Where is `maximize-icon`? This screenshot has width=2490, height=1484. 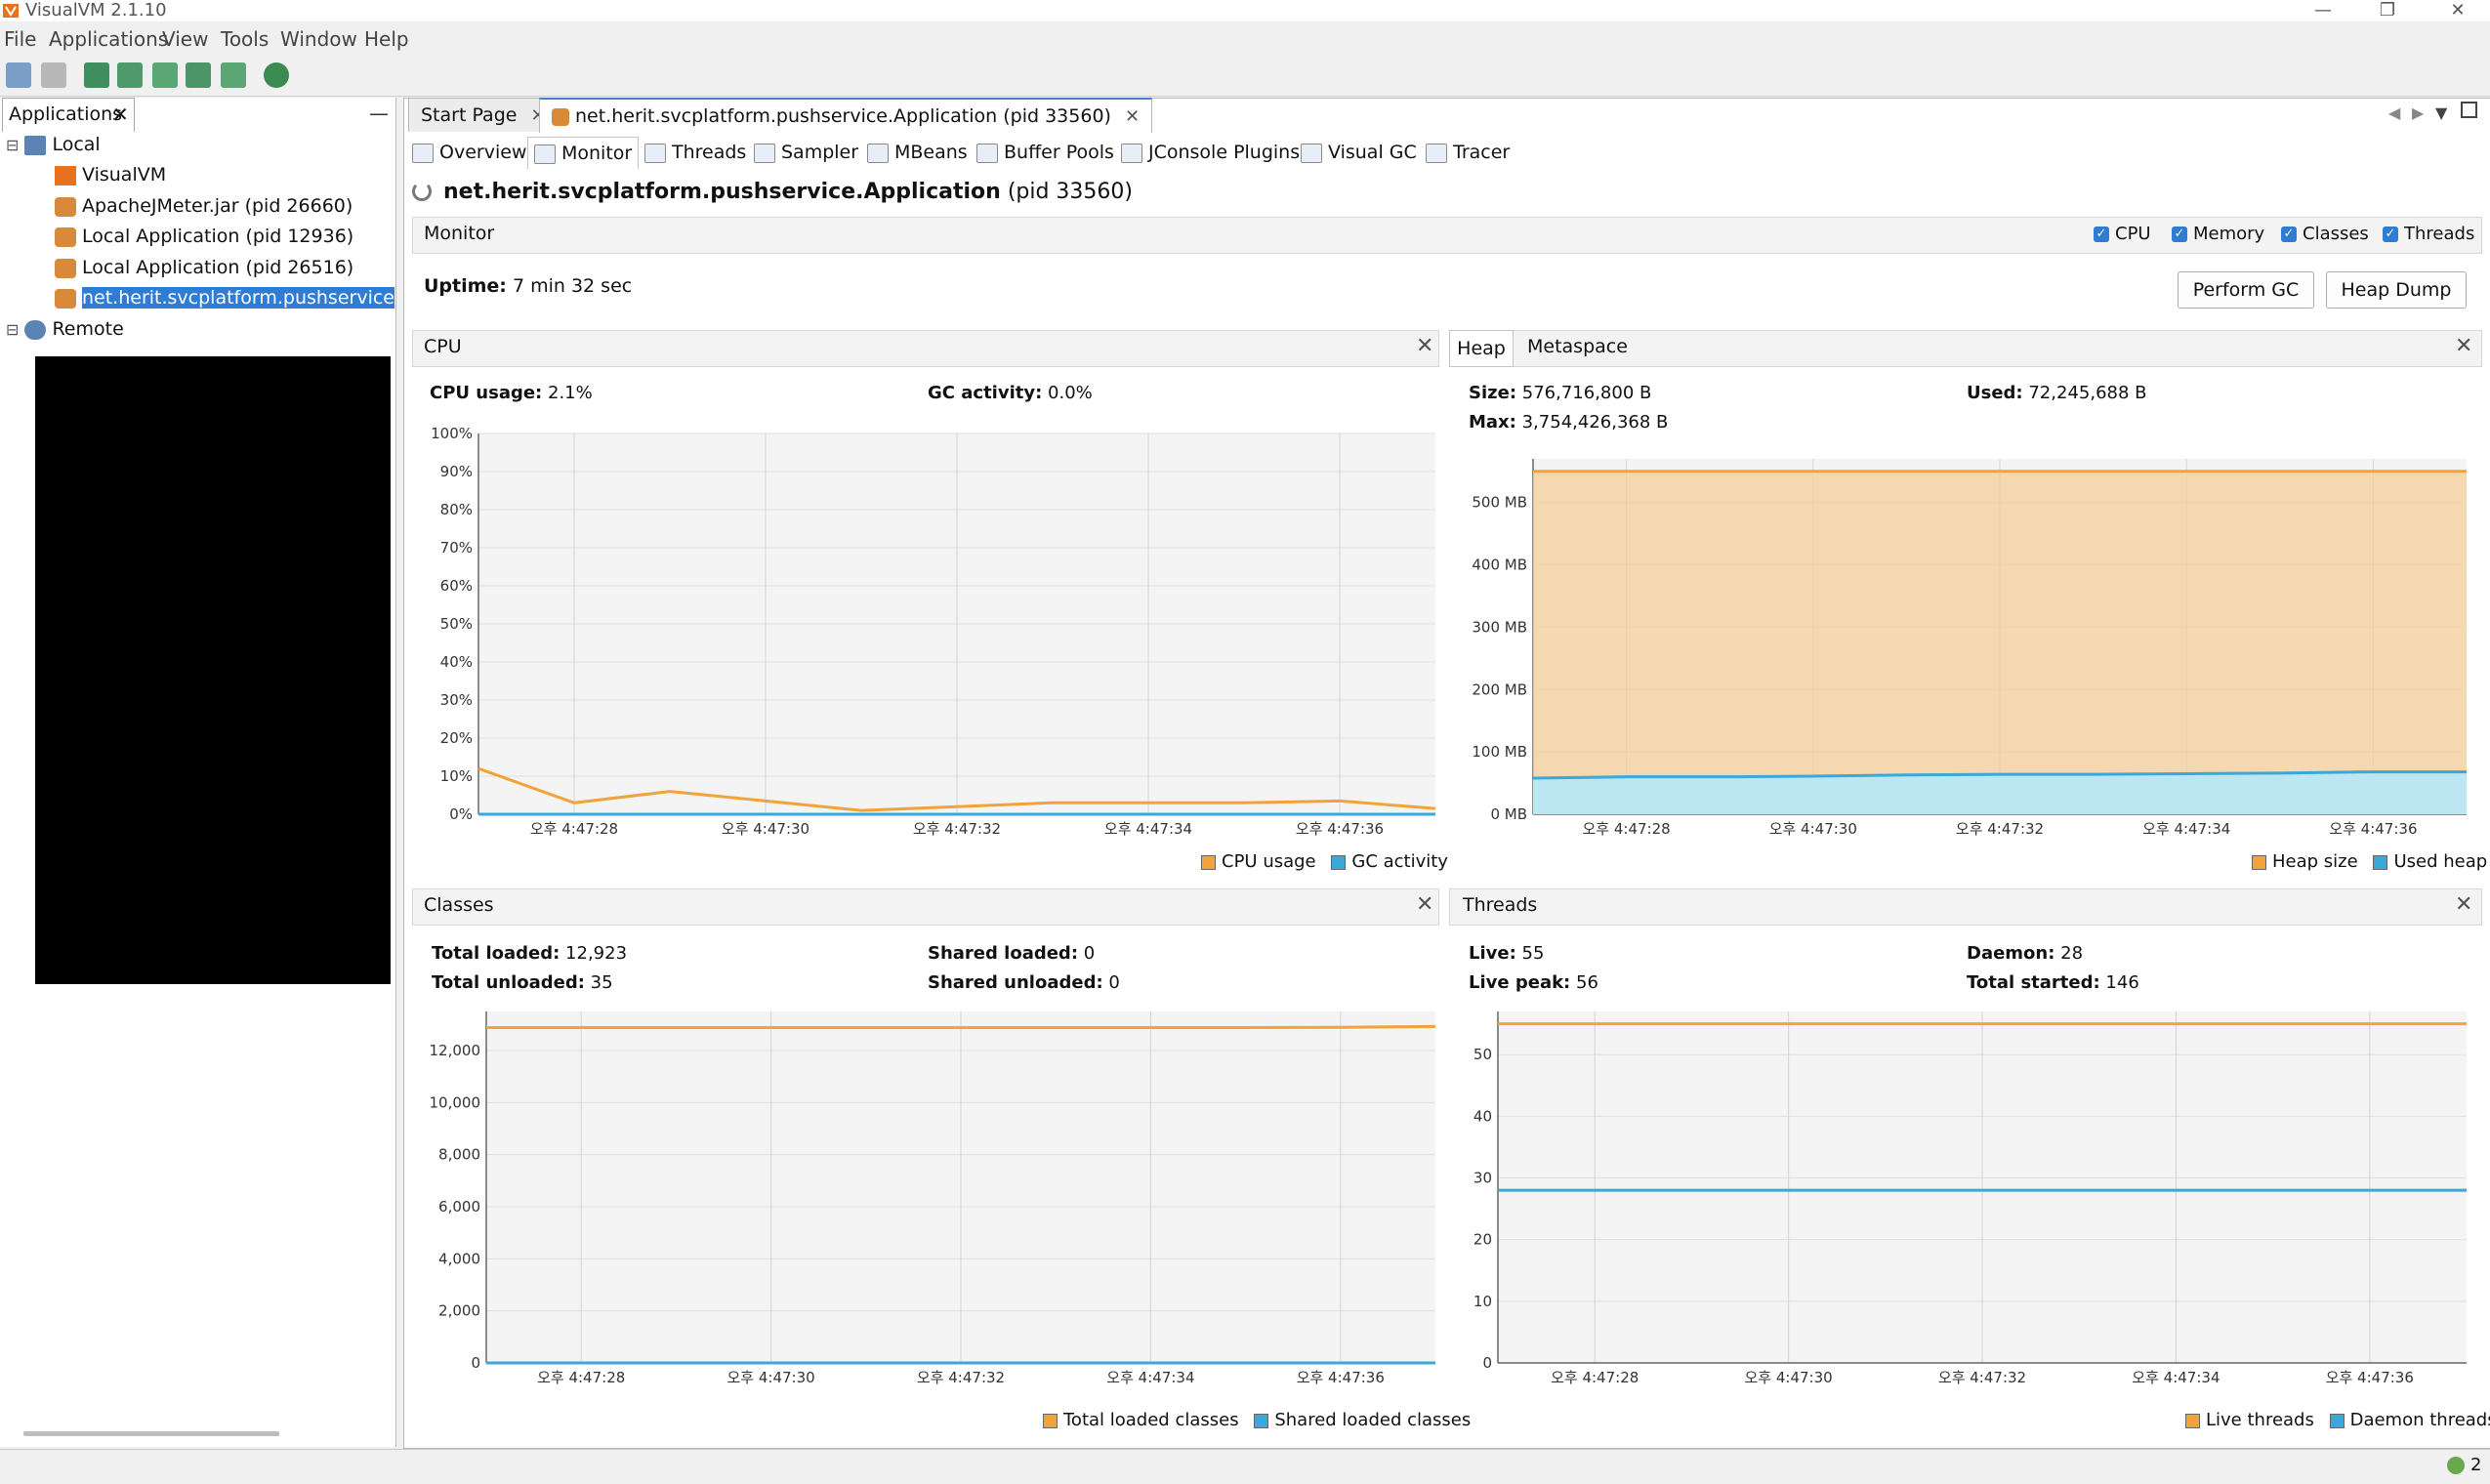
maximize-icon is located at coordinates (2469, 110).